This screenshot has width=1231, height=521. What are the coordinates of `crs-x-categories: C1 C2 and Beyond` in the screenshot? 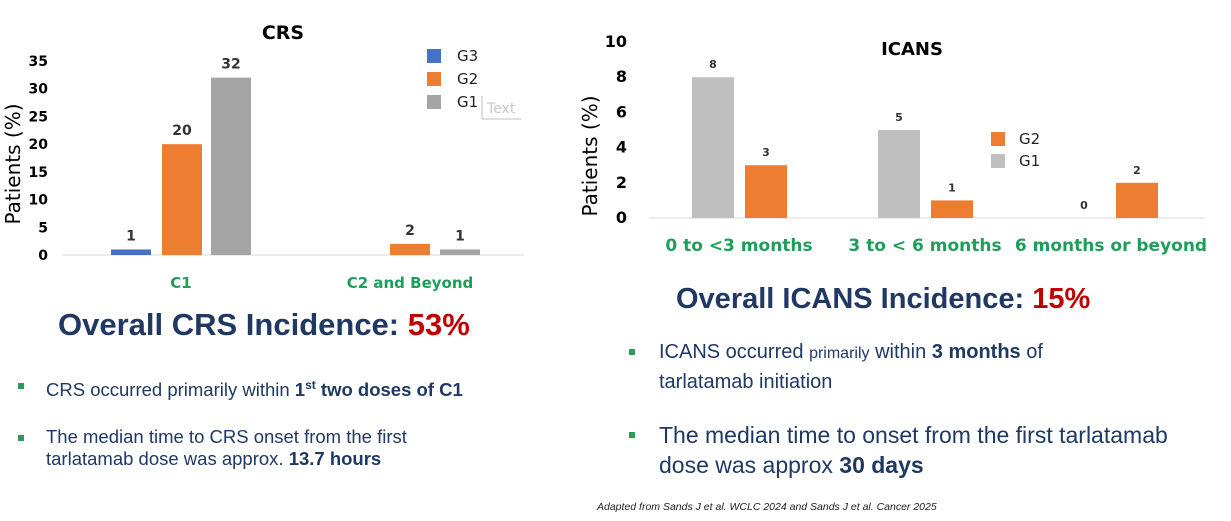 It's located at (321, 283).